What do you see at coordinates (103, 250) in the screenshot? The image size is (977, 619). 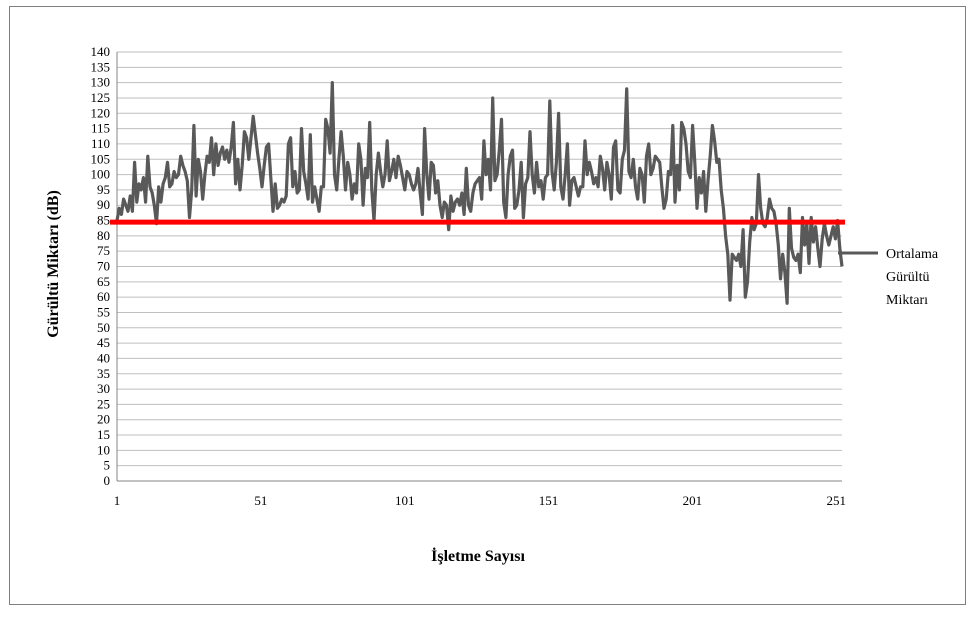 I see `y-tick-label: 75` at bounding box center [103, 250].